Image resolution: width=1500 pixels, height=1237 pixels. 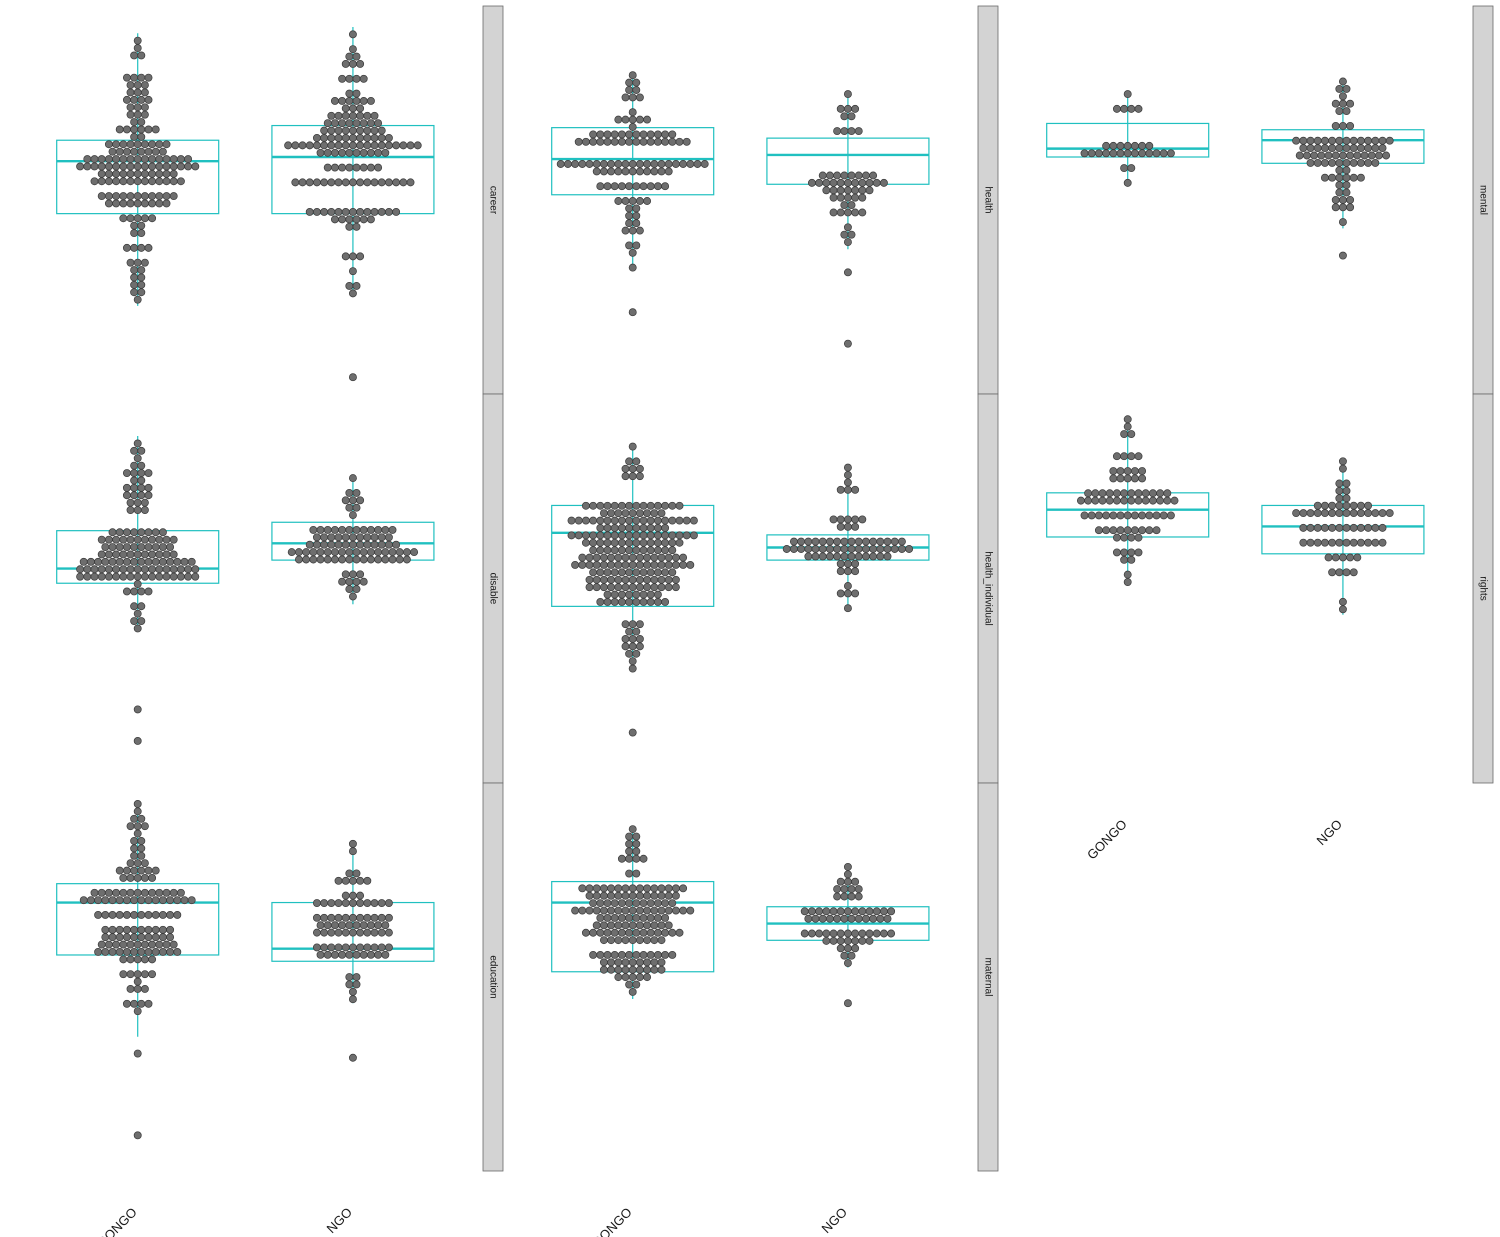 What do you see at coordinates (775, 588) in the screenshot?
I see `facet-panel-health_individual: health_individual` at bounding box center [775, 588].